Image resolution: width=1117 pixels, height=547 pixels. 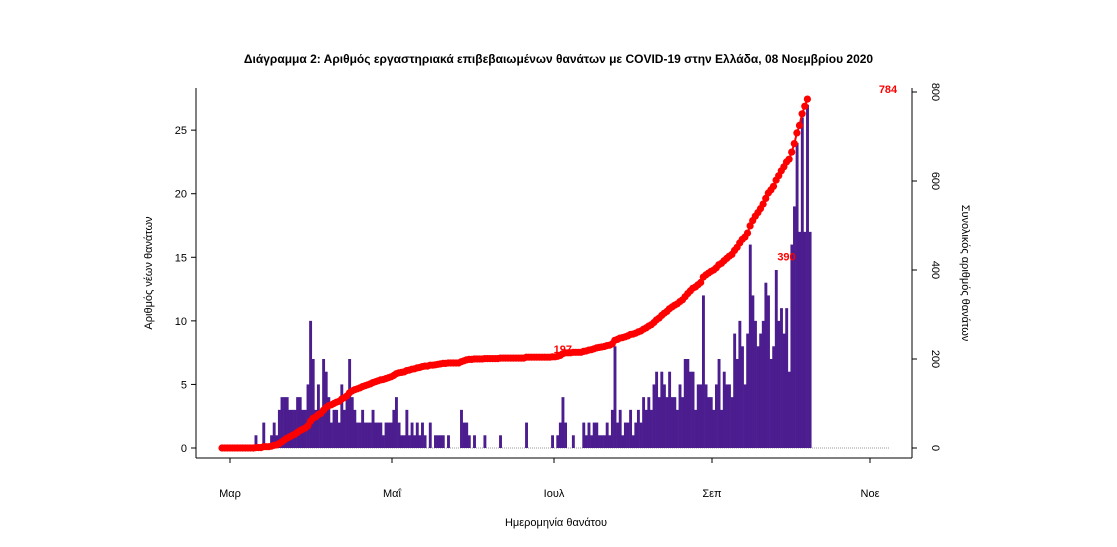 What do you see at coordinates (184, 449) in the screenshot?
I see `y-tick-label-left: 0` at bounding box center [184, 449].